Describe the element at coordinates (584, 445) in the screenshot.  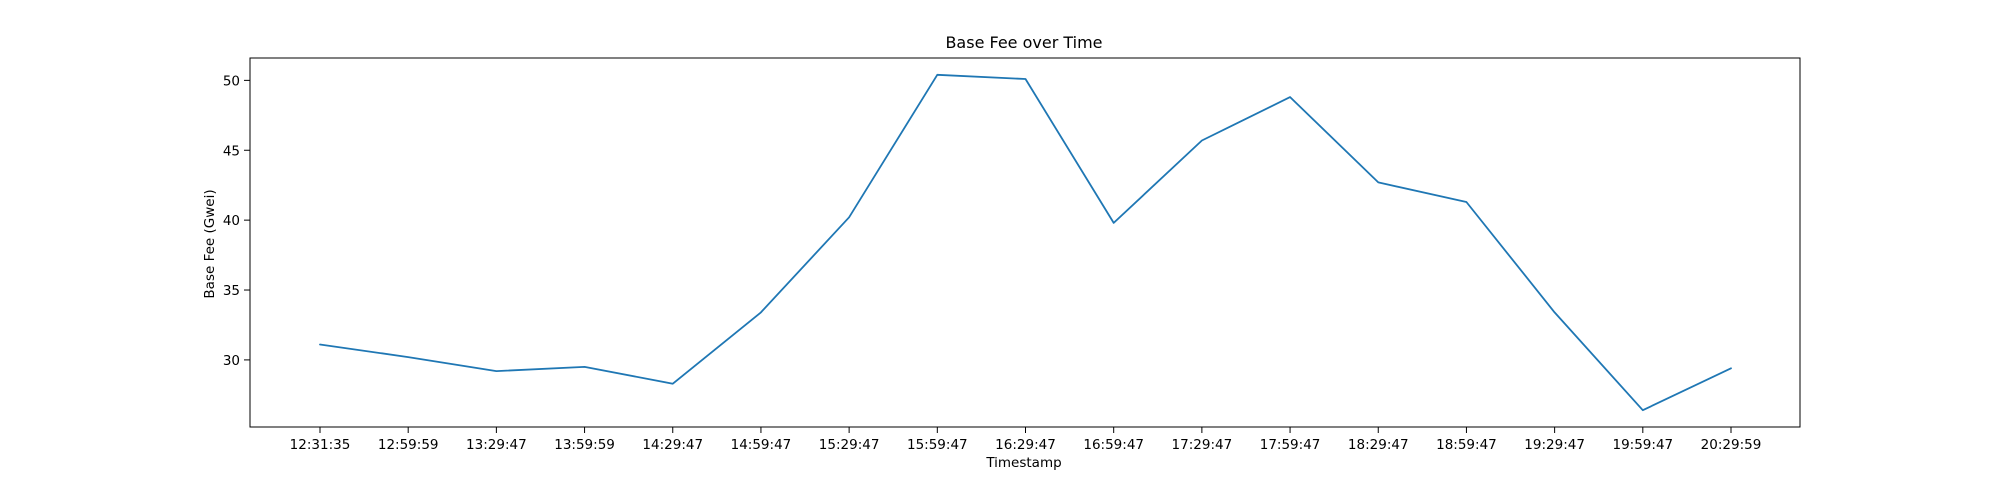
I see `x-tick-label: 13:59:59` at that location.